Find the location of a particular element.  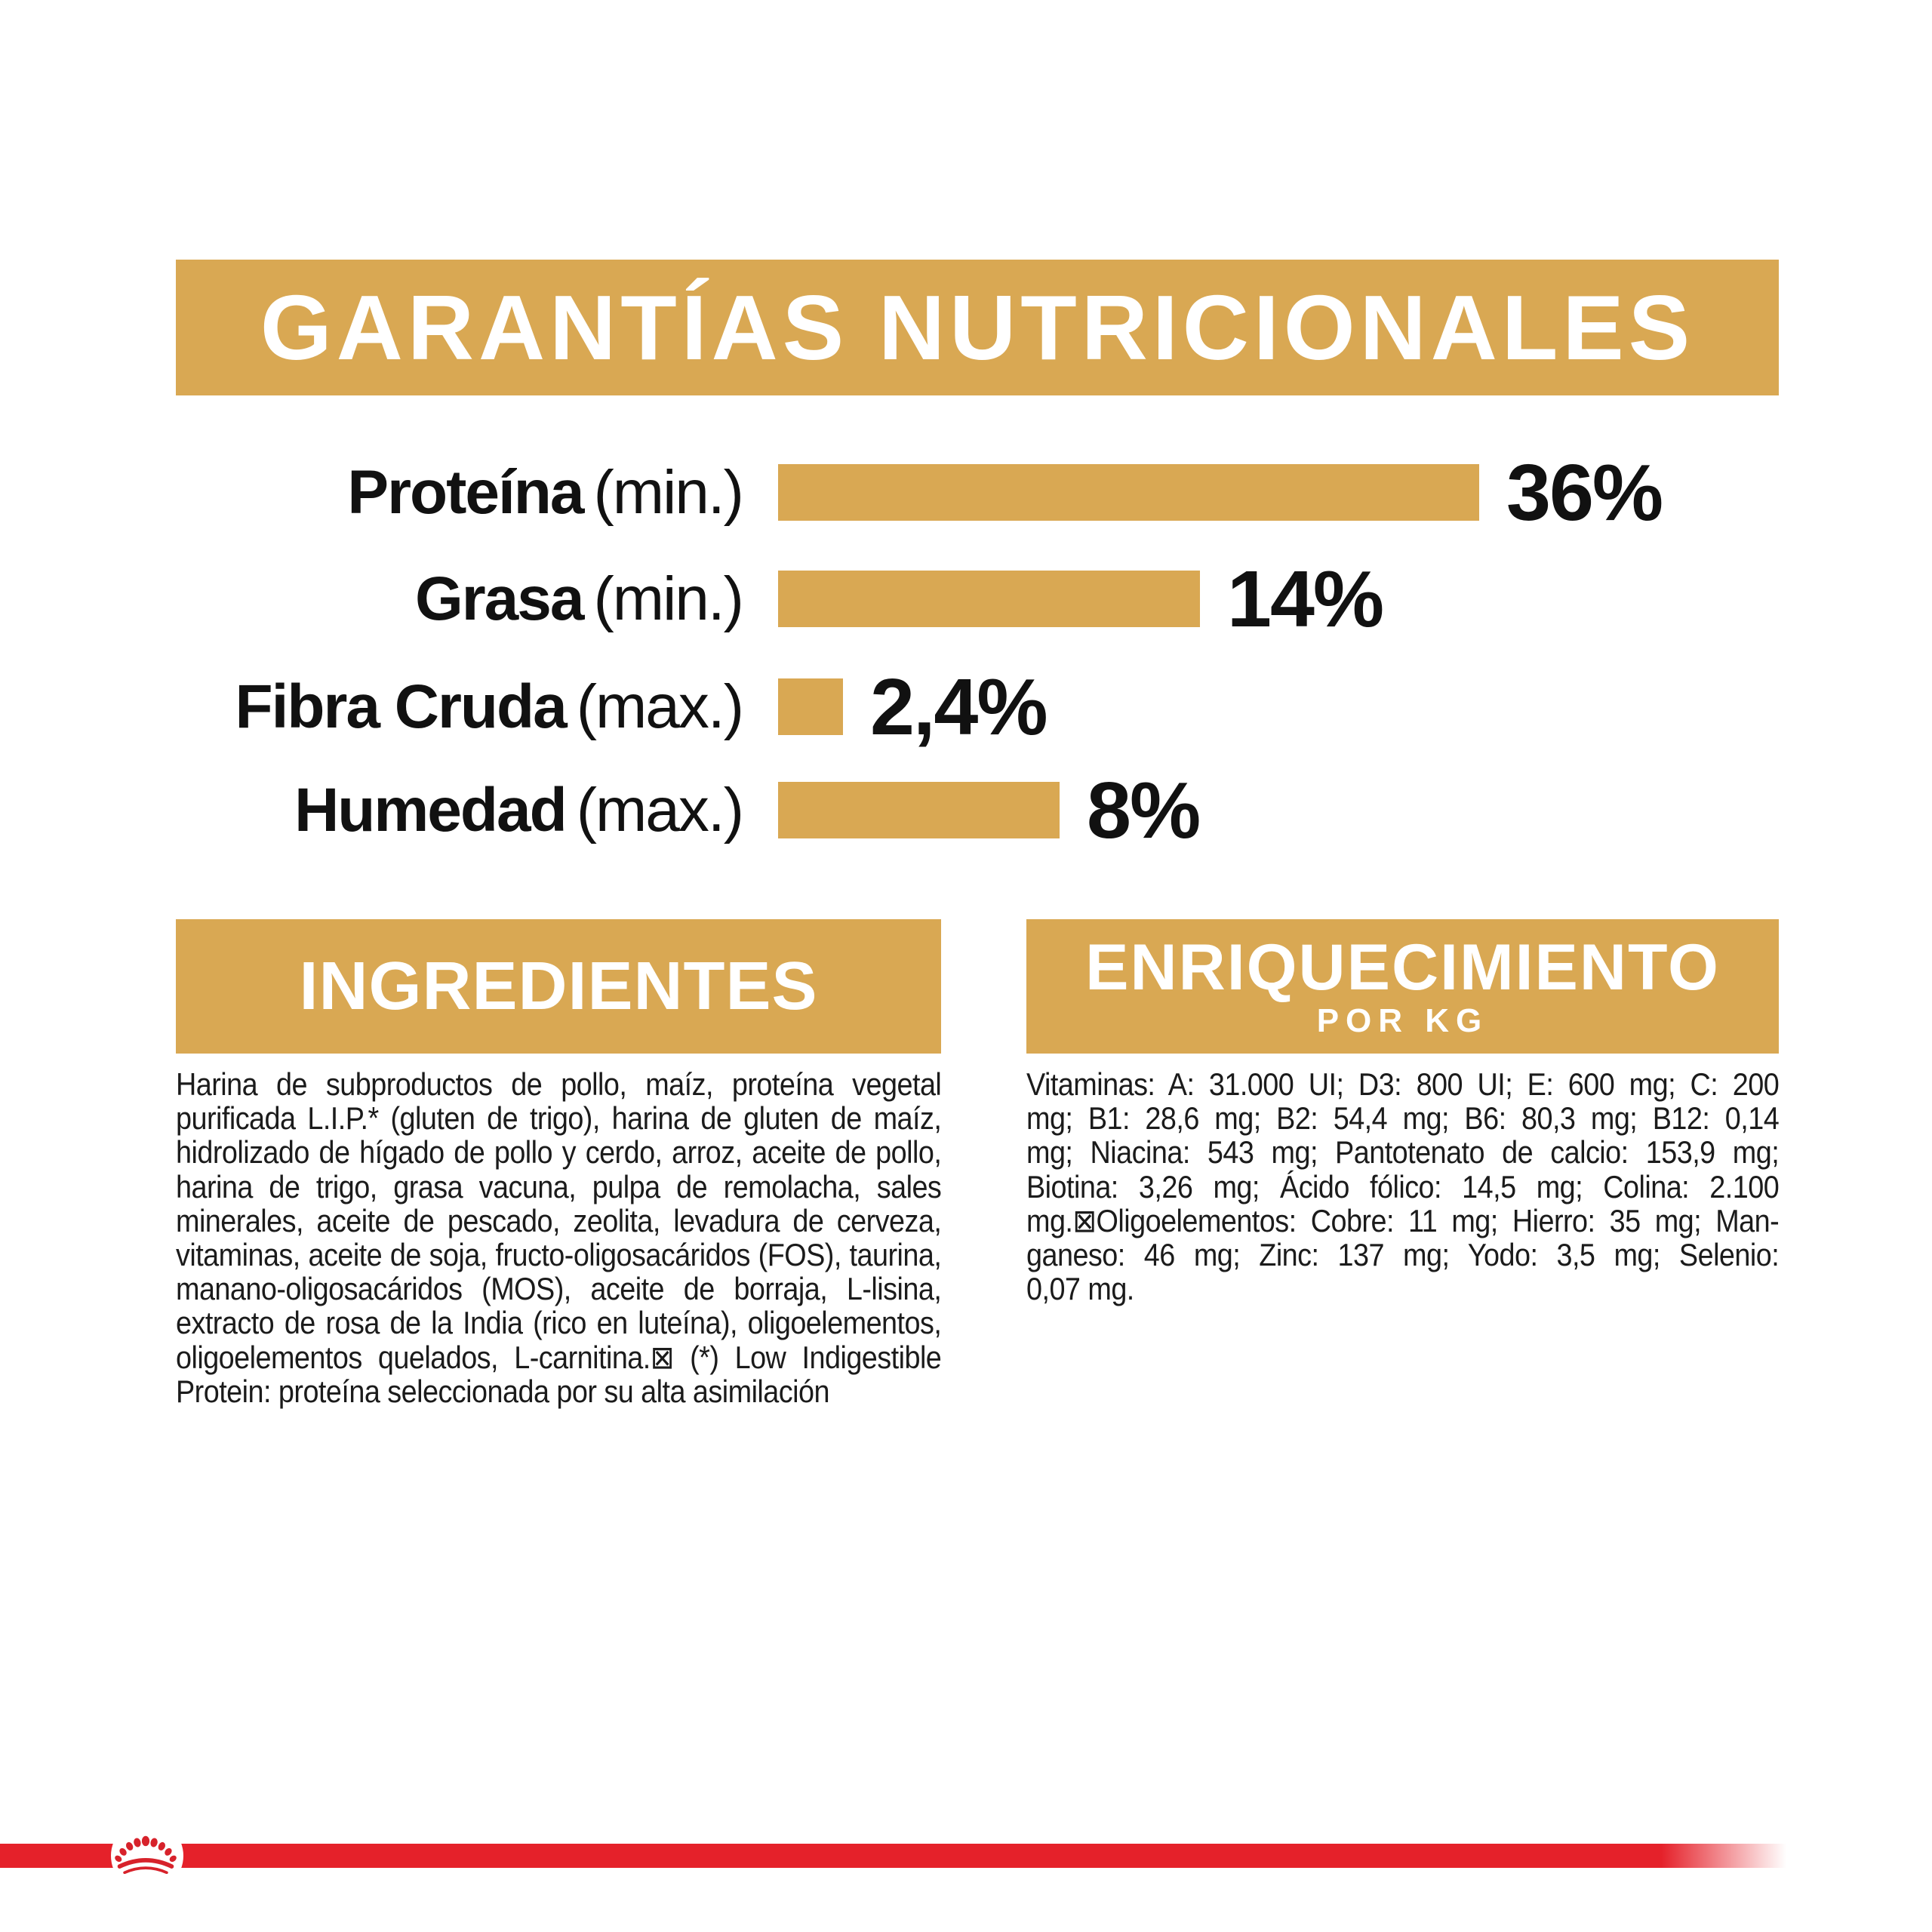

enrichment-subheading: POR KG is located at coordinates (1402, 1020).